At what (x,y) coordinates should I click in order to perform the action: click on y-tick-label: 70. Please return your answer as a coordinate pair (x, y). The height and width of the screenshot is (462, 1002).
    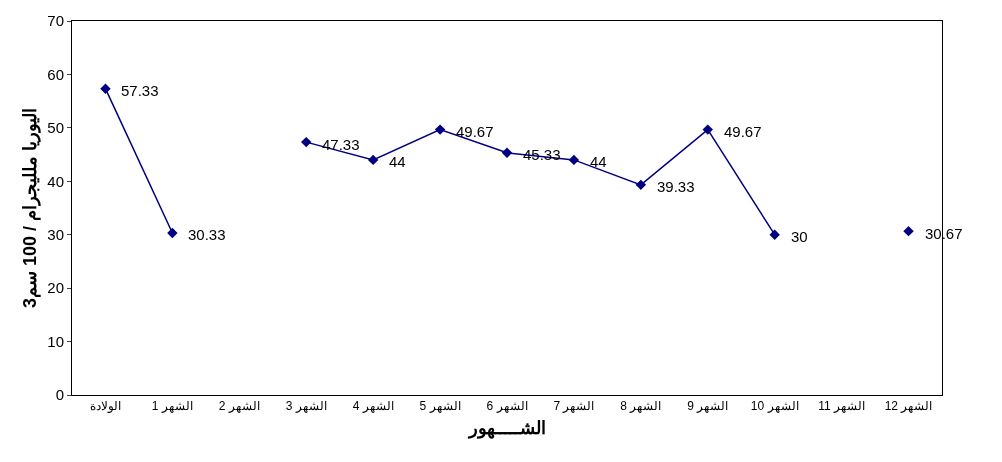
    Looking at the image, I should click on (55, 21).